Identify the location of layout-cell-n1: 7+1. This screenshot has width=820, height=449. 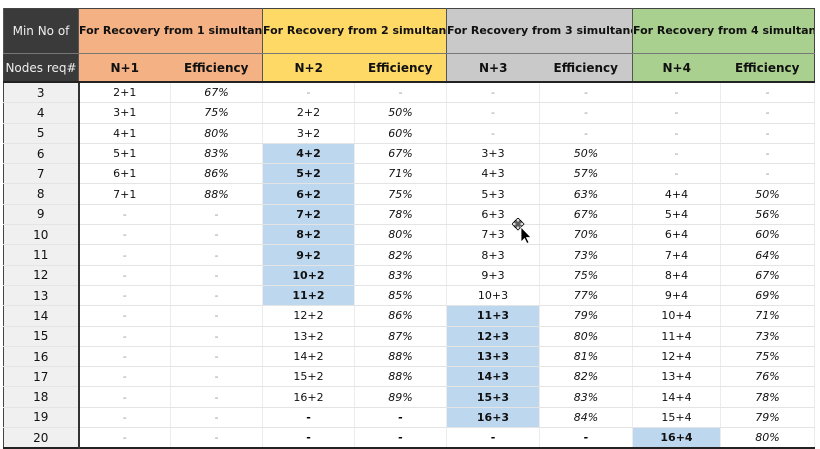
(124, 194).